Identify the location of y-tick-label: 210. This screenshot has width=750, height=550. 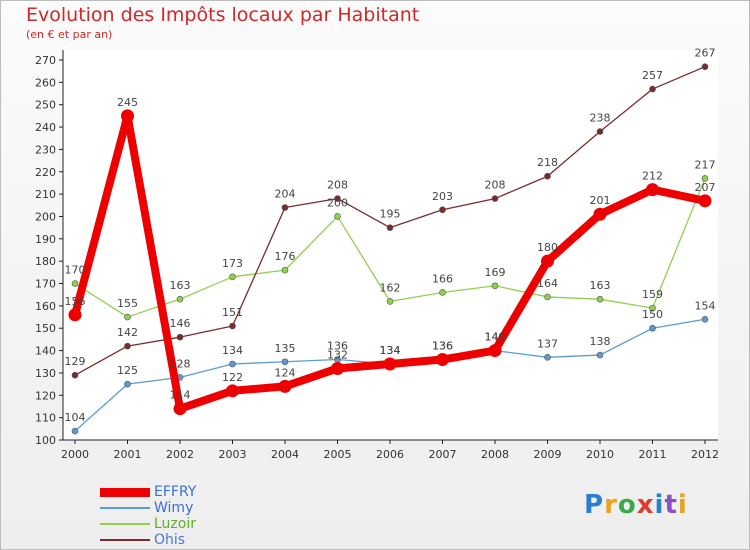
(45, 194).